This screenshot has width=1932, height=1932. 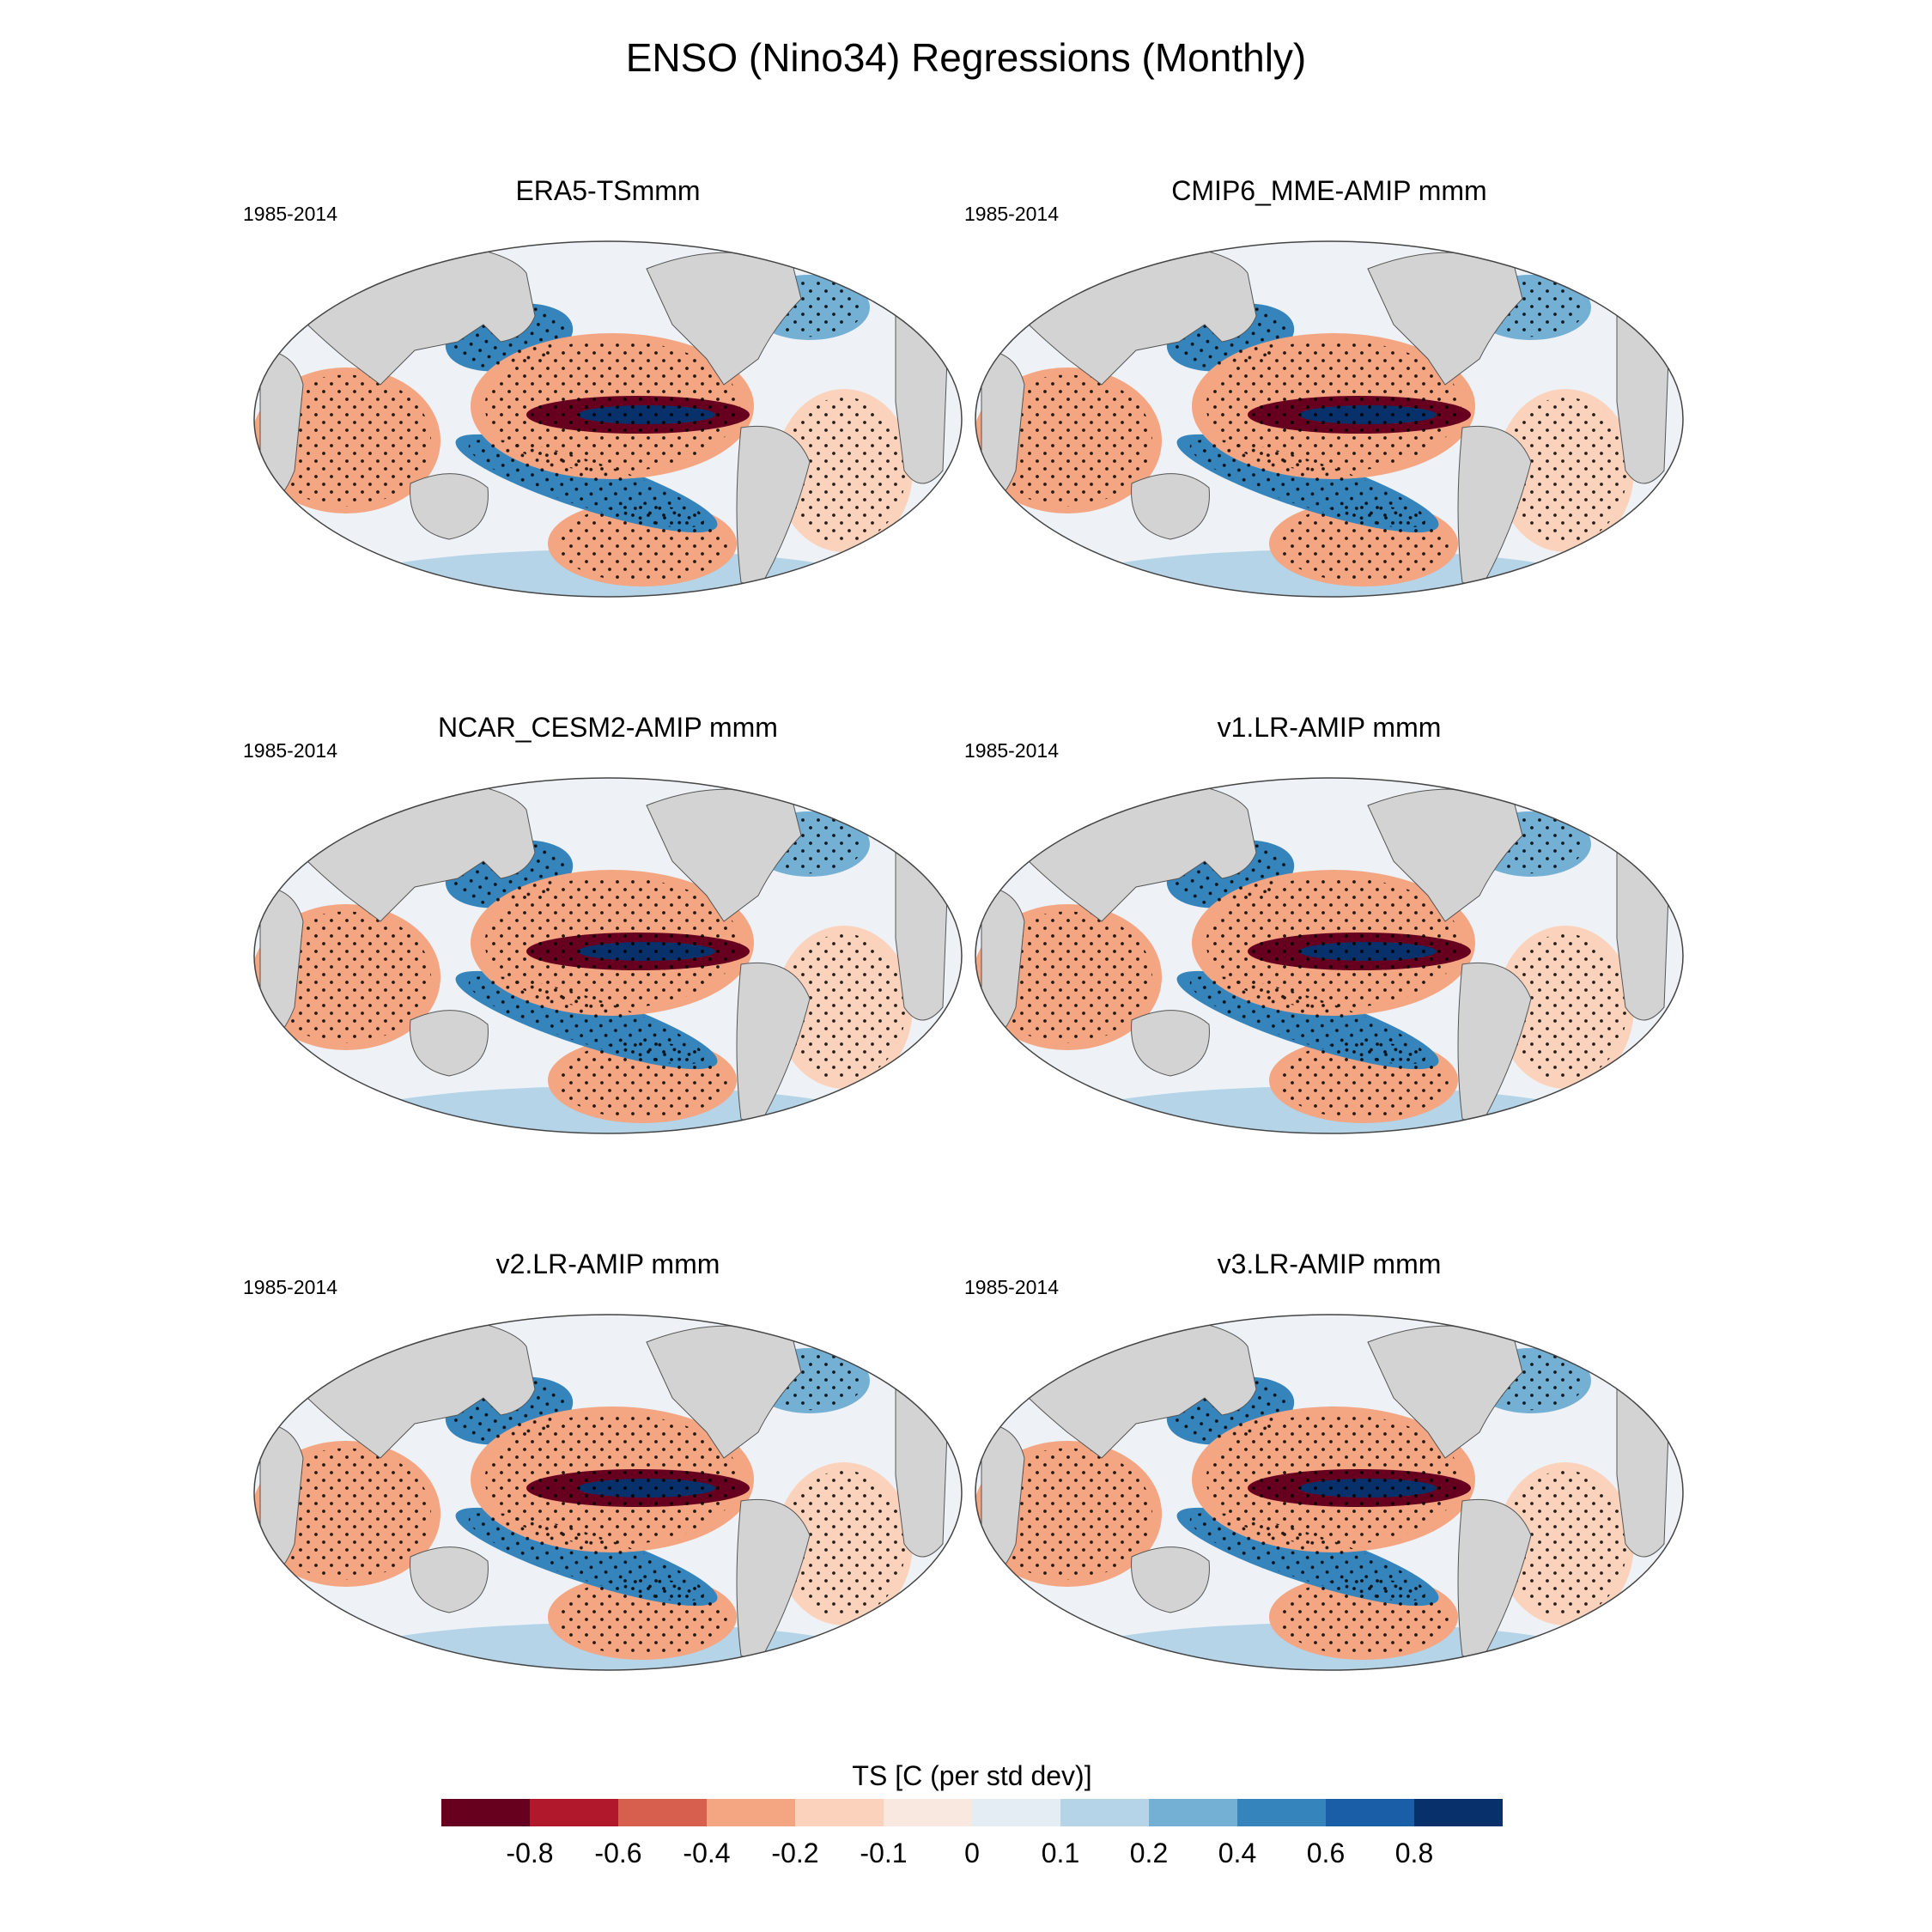 I want to click on colorbar-tick-label: -0.8, so click(x=530, y=1853).